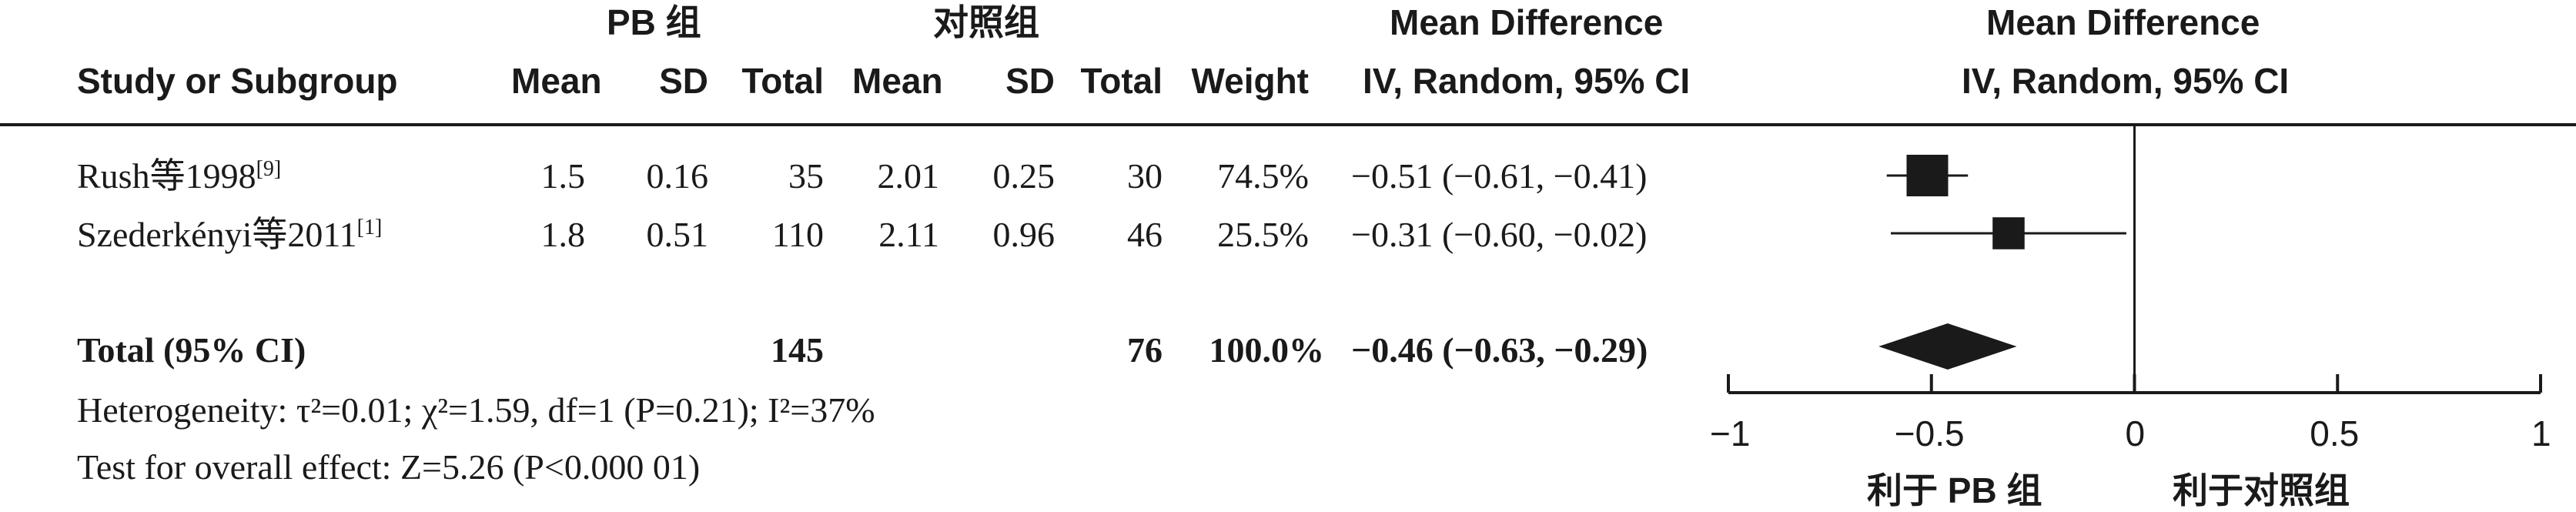 This screenshot has height=512, width=2576. I want to click on favours-right-label: 利于对照组, so click(2261, 490).